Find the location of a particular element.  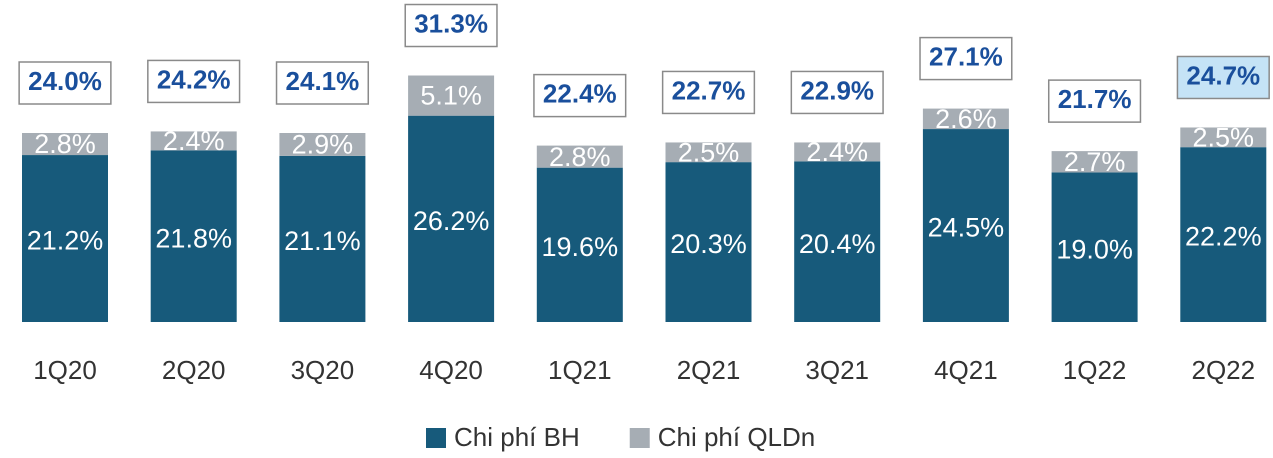

total-label: 22.9% is located at coordinates (837, 90).